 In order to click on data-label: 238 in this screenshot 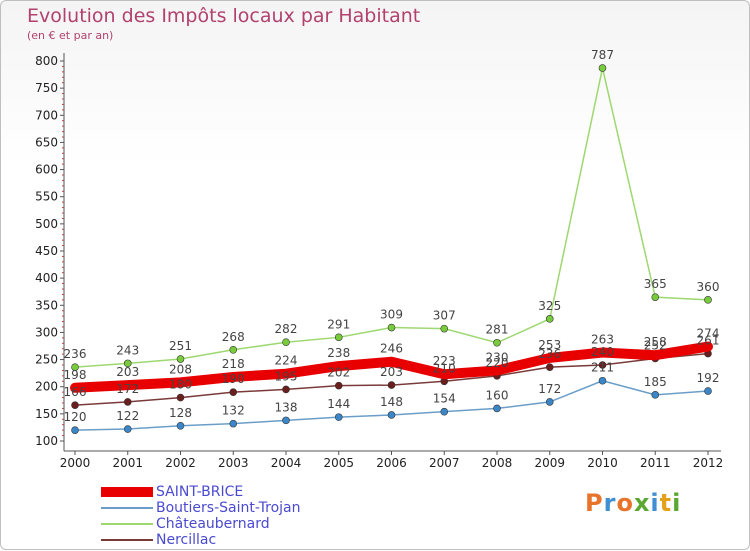, I will do `click(338, 353)`.